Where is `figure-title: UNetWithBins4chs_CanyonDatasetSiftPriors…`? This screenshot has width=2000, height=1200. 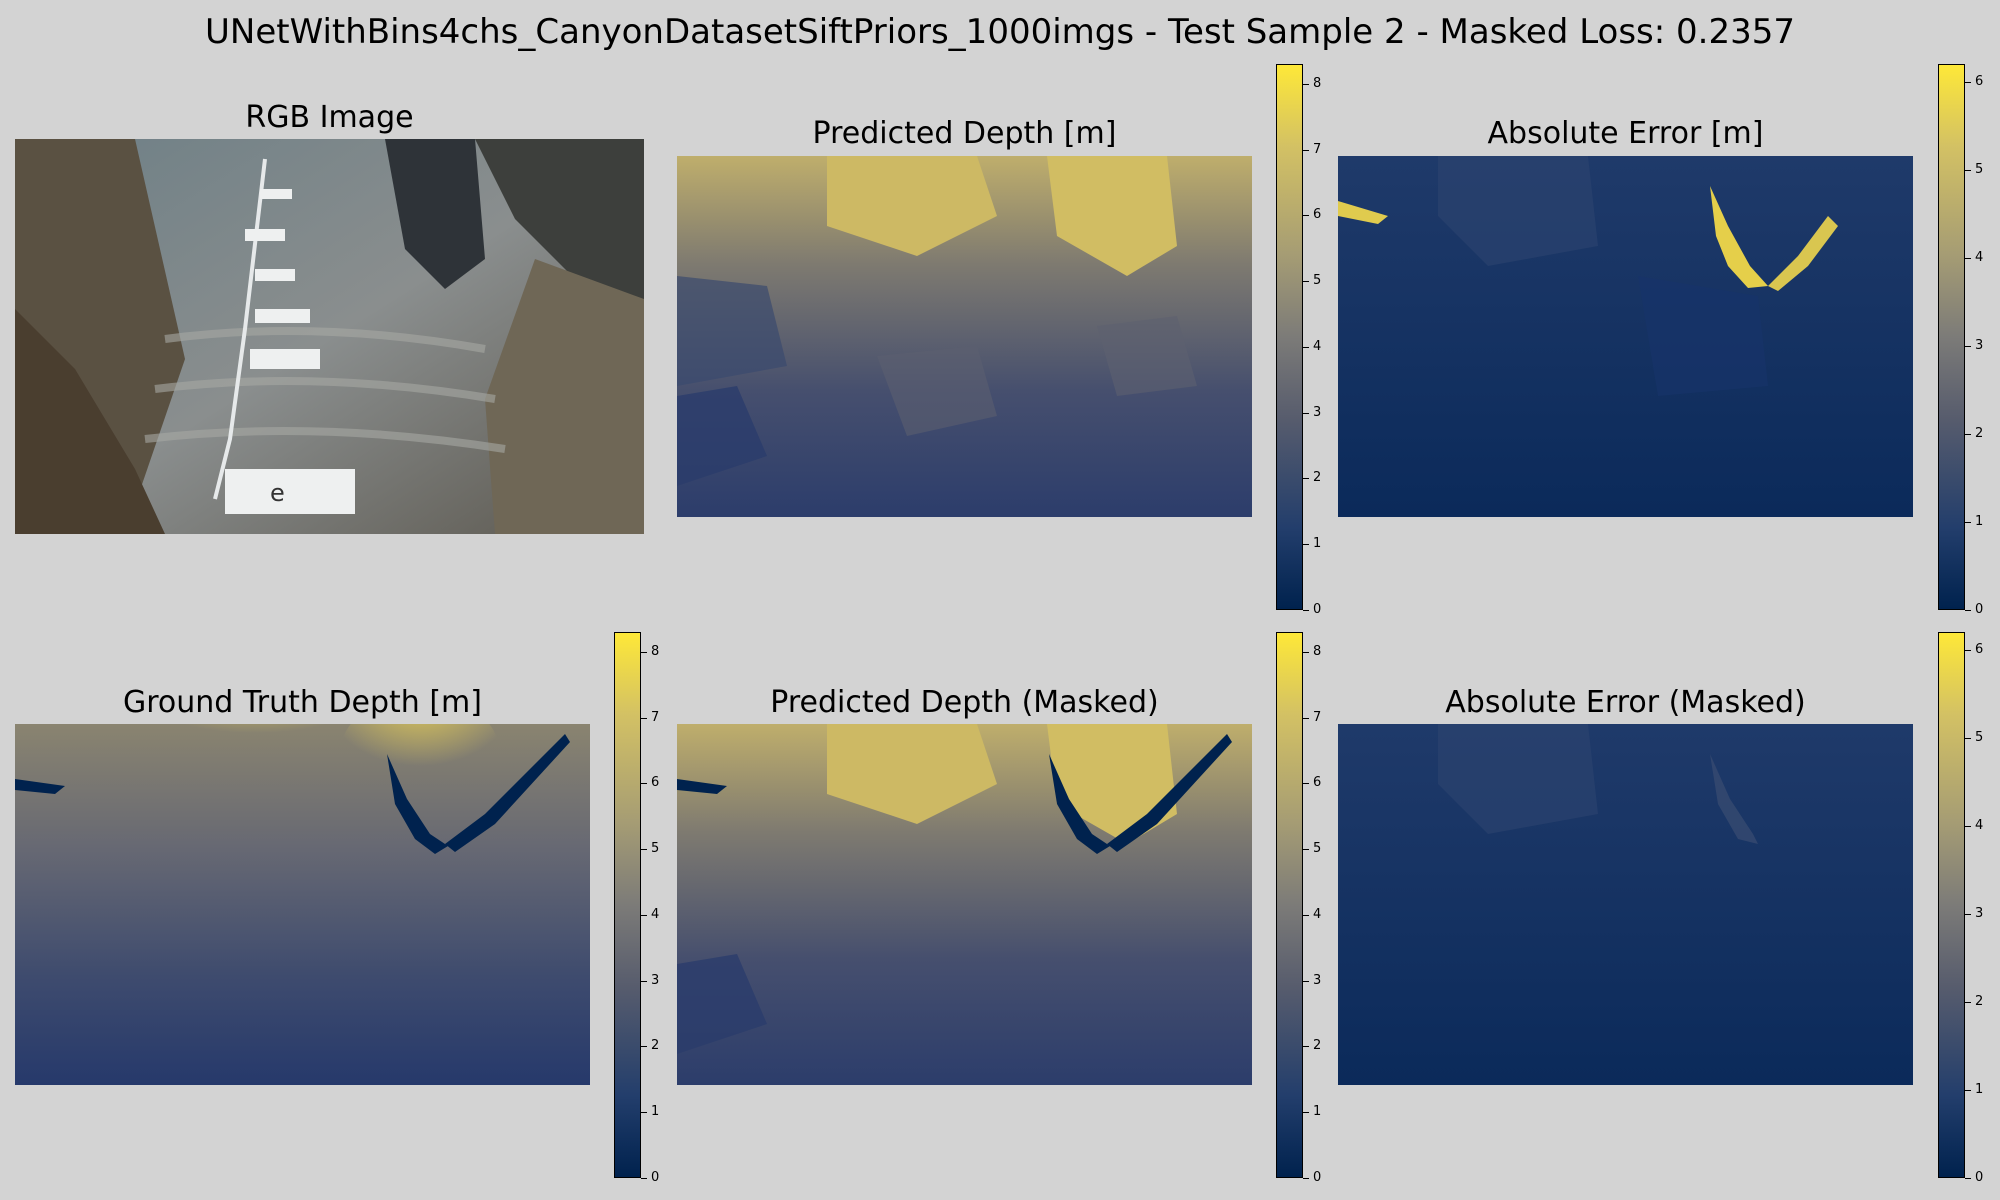
figure-title: UNetWithBins4chs_CanyonDatasetSiftPriors… is located at coordinates (1000, 32).